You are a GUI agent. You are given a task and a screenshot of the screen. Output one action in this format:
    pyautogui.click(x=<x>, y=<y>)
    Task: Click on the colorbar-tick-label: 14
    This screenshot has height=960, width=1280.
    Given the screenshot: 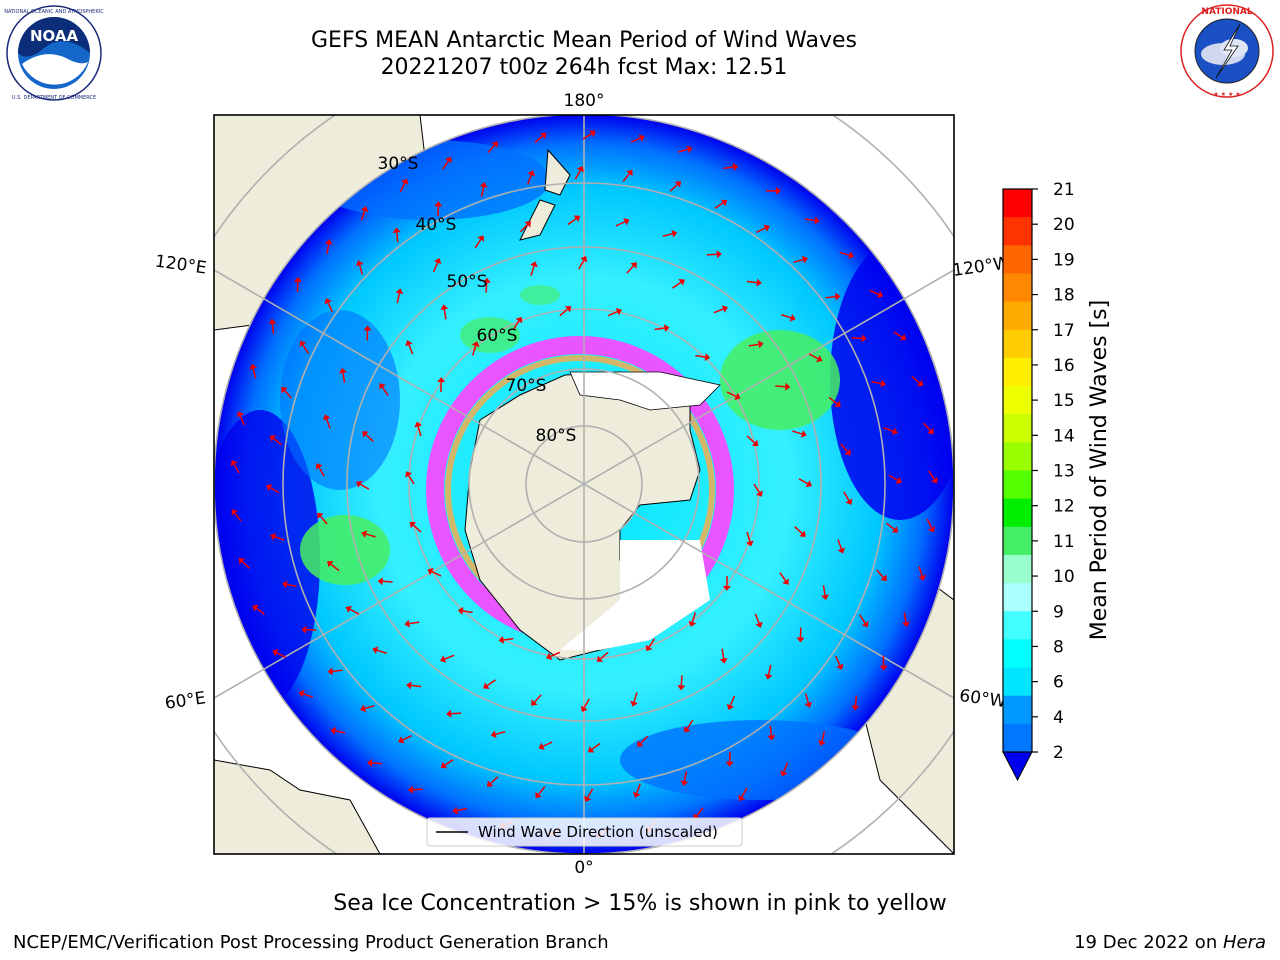 What is the action you would take?
    pyautogui.click(x=1064, y=436)
    